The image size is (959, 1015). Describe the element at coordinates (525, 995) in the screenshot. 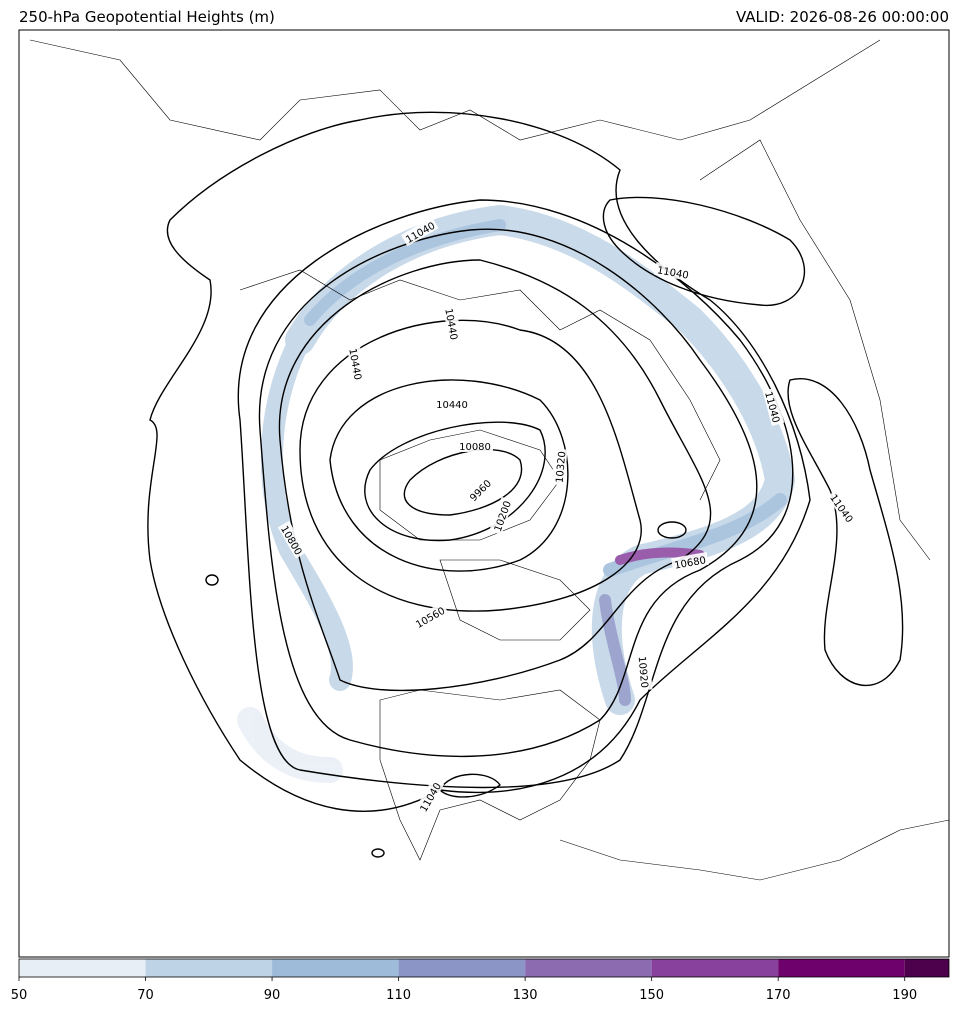

I see `colorbar-tick-label: 130` at that location.